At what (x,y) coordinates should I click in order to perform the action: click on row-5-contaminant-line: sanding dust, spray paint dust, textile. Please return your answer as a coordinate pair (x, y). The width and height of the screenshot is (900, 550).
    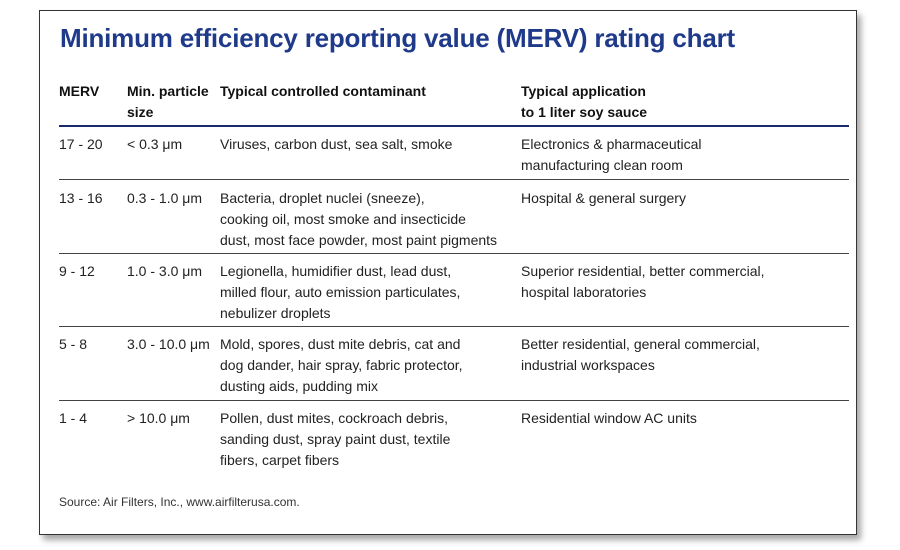
    Looking at the image, I should click on (335, 439).